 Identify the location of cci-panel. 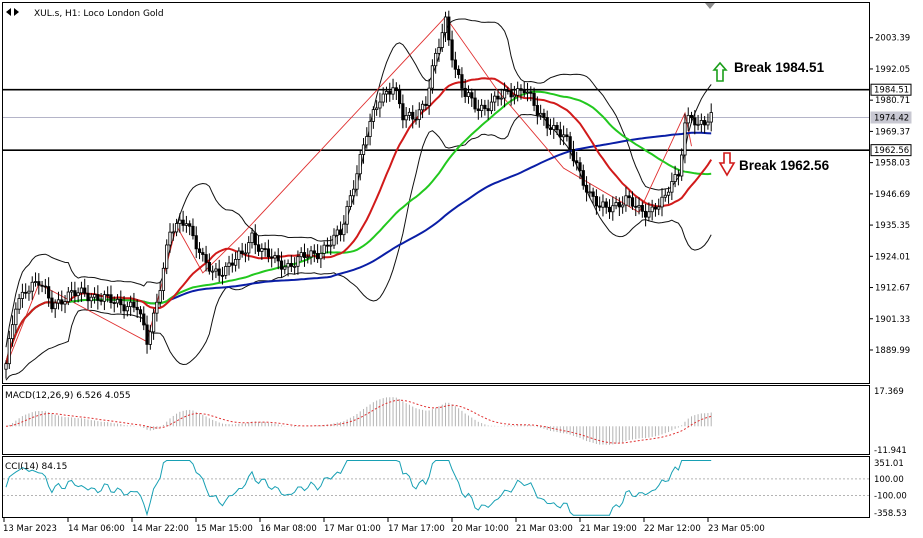
(436, 487).